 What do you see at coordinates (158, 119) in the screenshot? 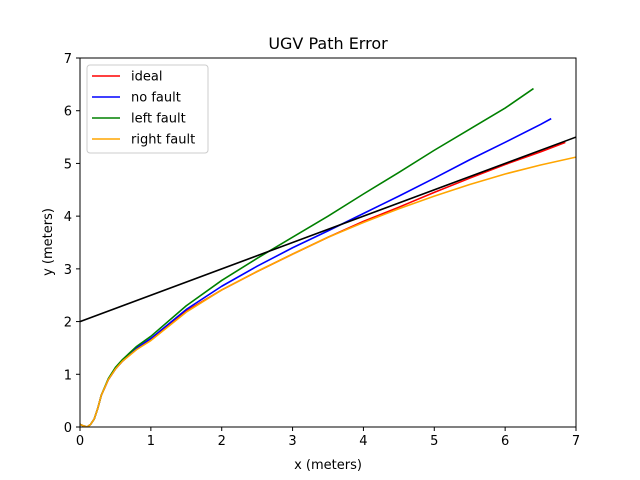
I see `legend-label-left-fault: left fault` at bounding box center [158, 119].